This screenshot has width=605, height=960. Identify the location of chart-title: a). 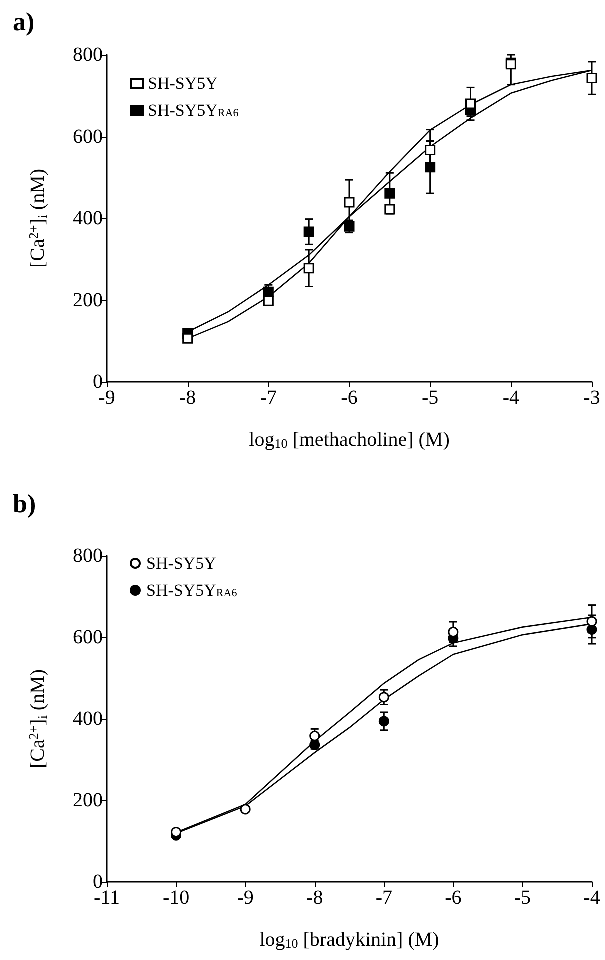
(24, 22).